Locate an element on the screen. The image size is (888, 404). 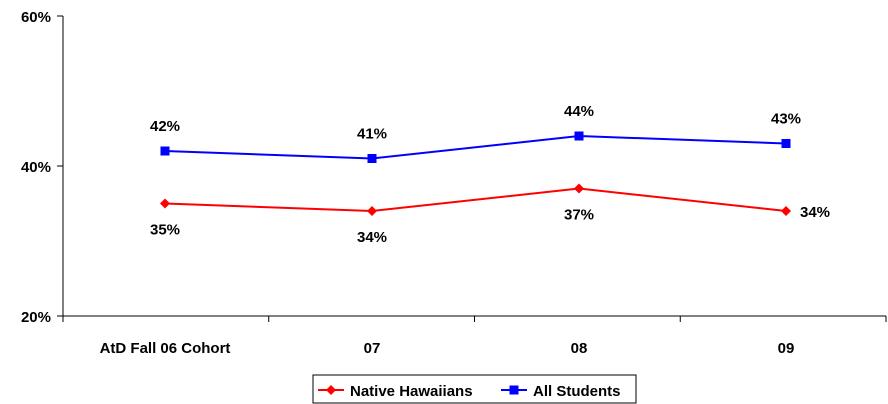
x-tick-label: 07 is located at coordinates (372, 348).